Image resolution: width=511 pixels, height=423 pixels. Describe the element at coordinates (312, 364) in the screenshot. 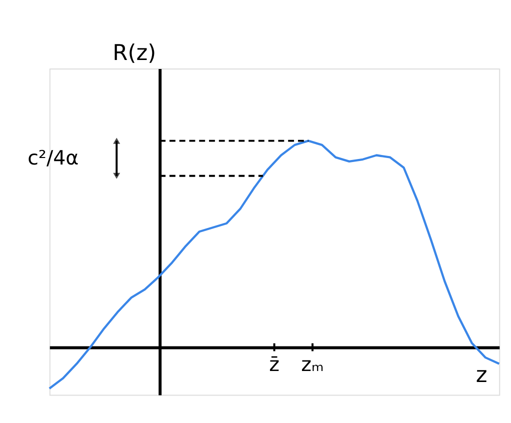

I see `annotation: zₘ` at that location.